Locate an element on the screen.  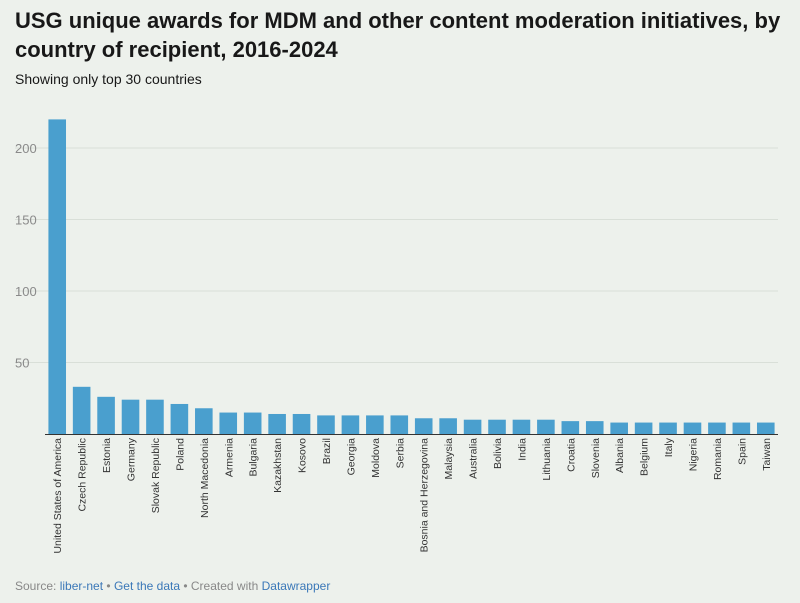
source-label: Source: is located at coordinates (36, 586).